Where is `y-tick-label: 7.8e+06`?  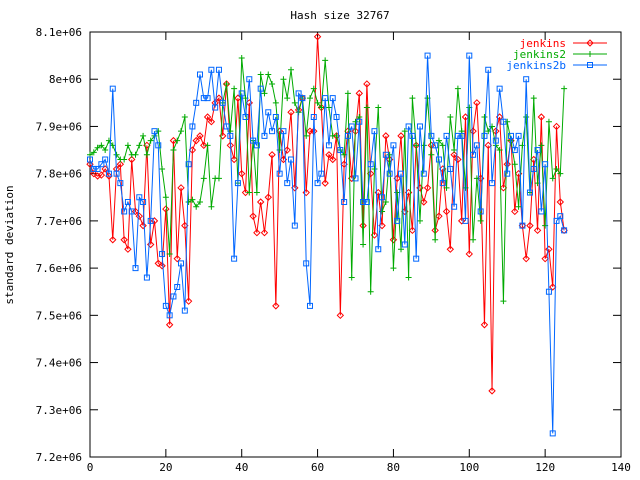
y-tick-label: 7.8e+06 is located at coordinates (59, 174).